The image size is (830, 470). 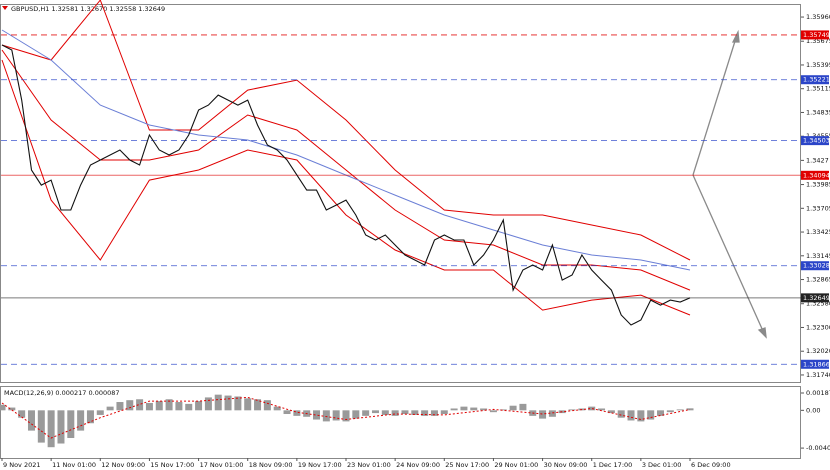 I want to click on y-tick-label: 1.33425, so click(x=818, y=232).